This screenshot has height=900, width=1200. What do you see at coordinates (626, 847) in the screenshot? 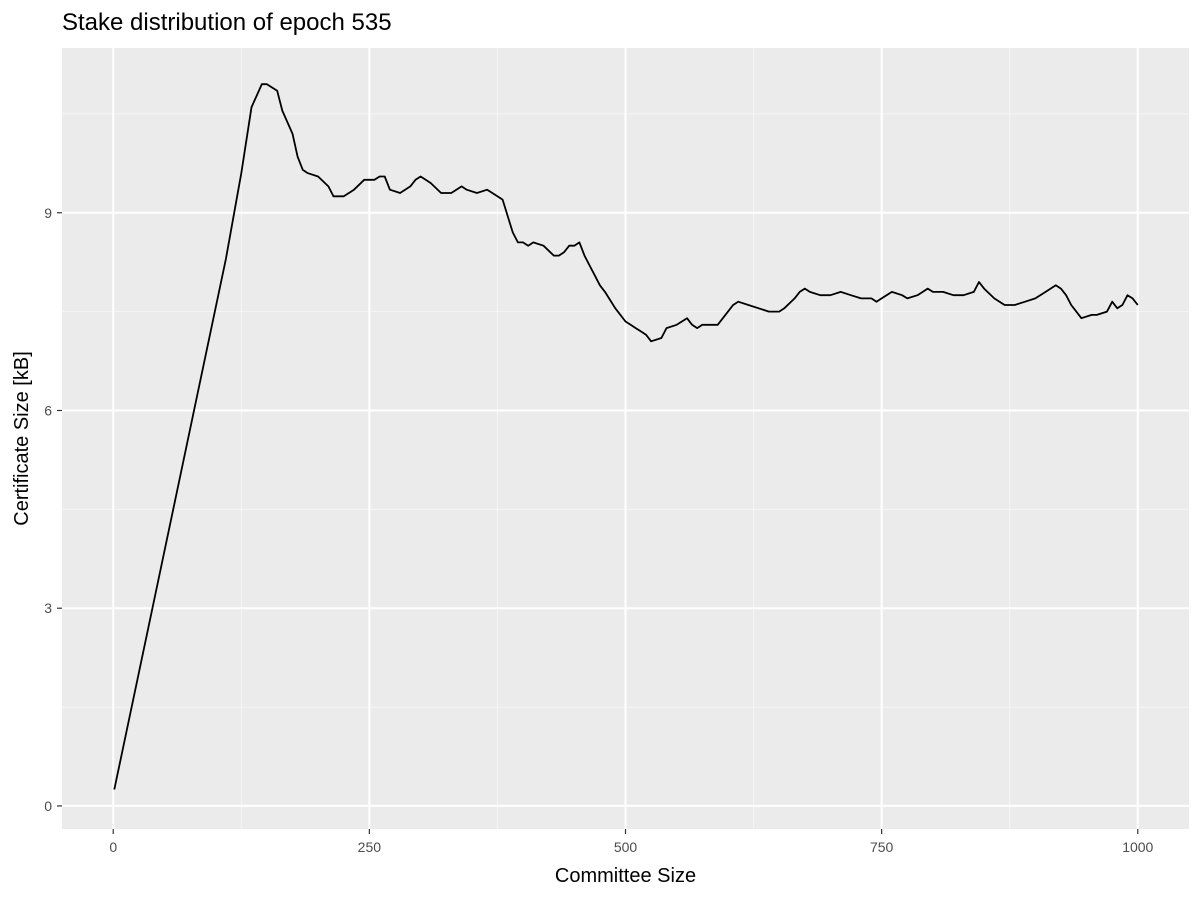
I see `x-tick-label: 500` at bounding box center [626, 847].